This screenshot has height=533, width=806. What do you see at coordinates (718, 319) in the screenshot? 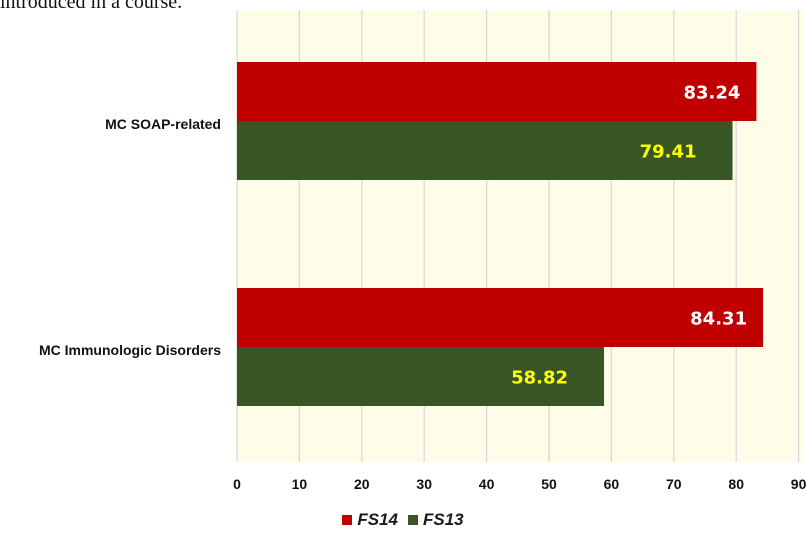
I see `bar-value-label-fs14-1: 84.31` at bounding box center [718, 319].